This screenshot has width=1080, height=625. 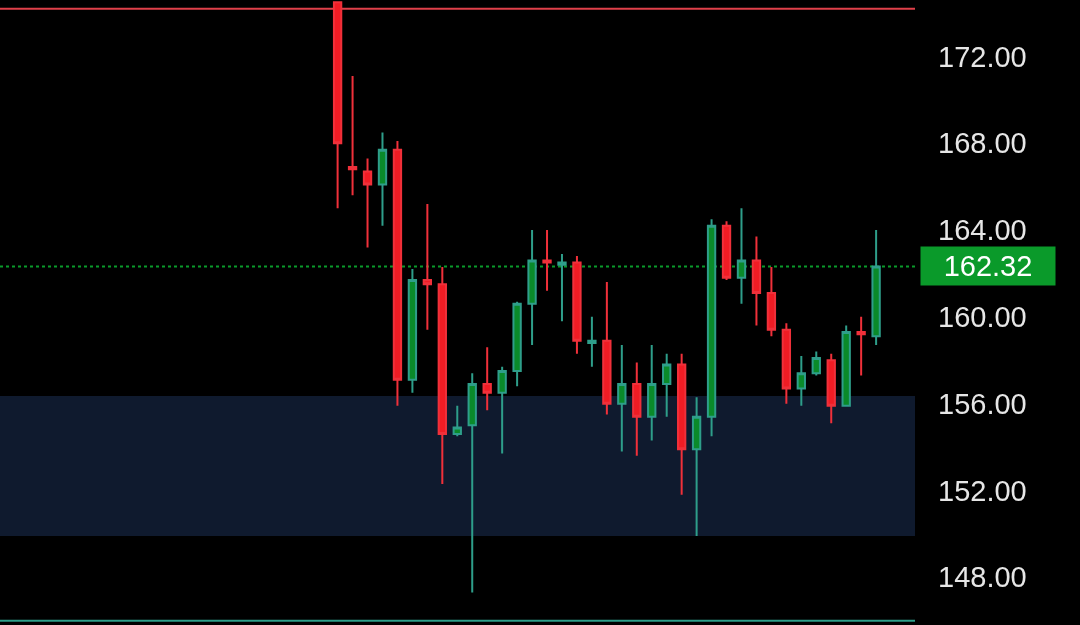 I want to click on y-tick-label: 172.00, so click(x=982, y=56).